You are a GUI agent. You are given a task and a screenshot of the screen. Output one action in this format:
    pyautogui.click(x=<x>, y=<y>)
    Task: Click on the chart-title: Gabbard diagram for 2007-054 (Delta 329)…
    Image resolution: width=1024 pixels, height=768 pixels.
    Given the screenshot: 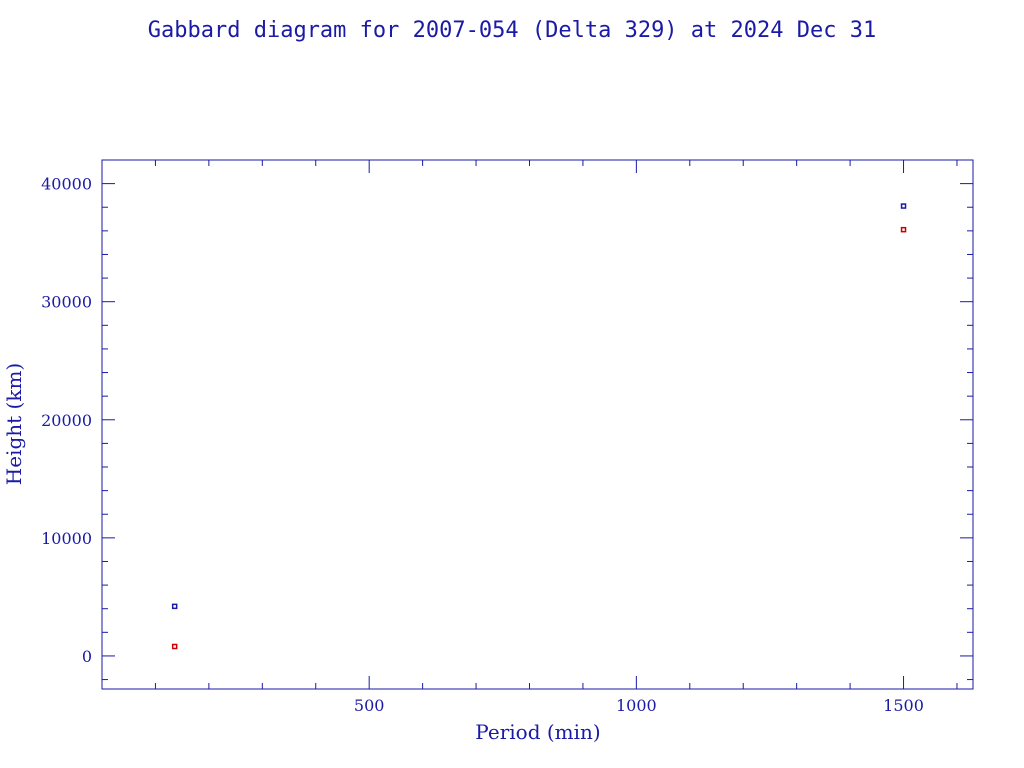 What is the action you would take?
    pyautogui.click(x=512, y=30)
    